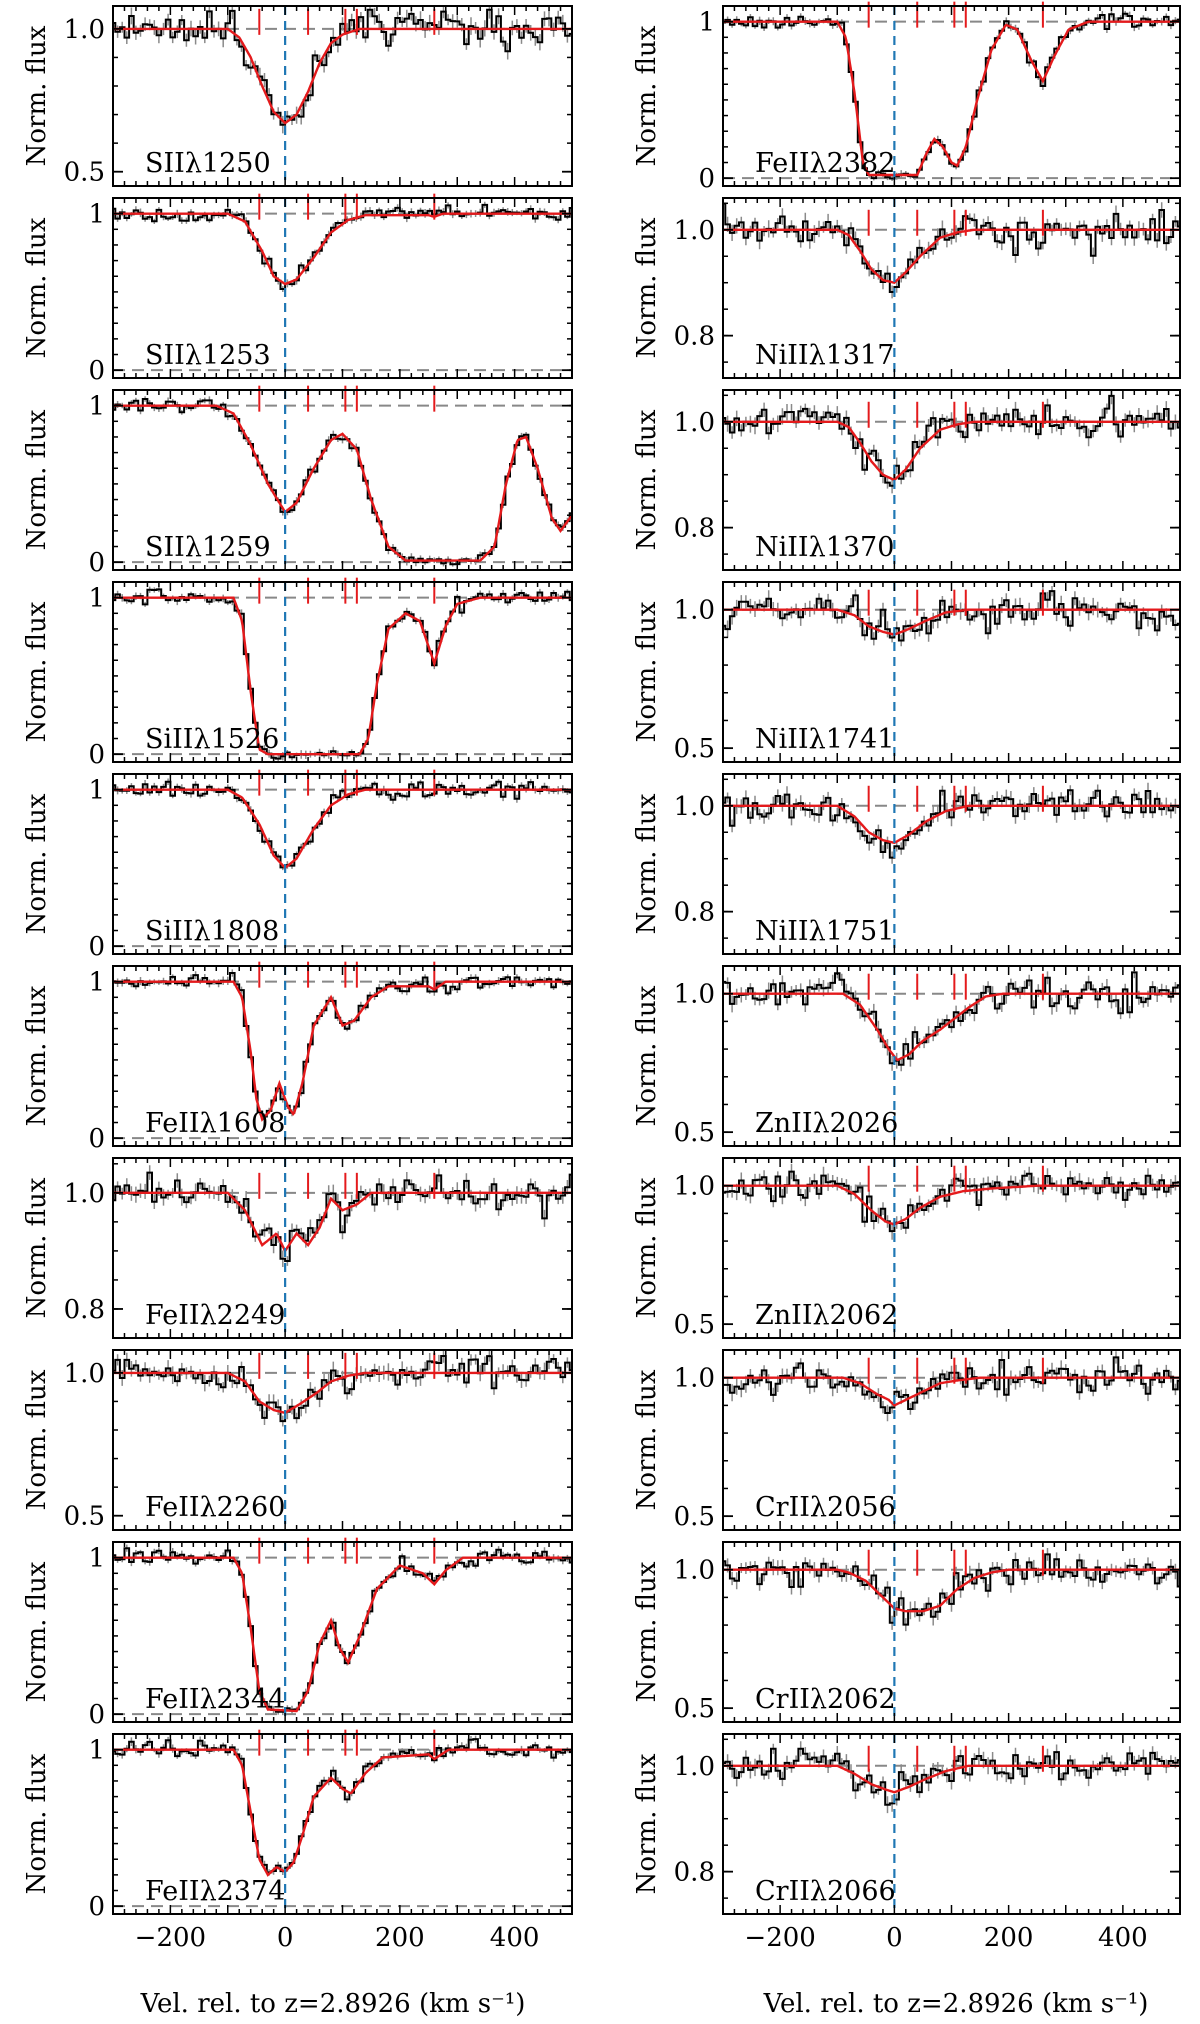 This screenshot has width=1200, height=2024. Describe the element at coordinates (215, 1699) in the screenshot. I see `transition-label: FeIIλ2344` at that location.